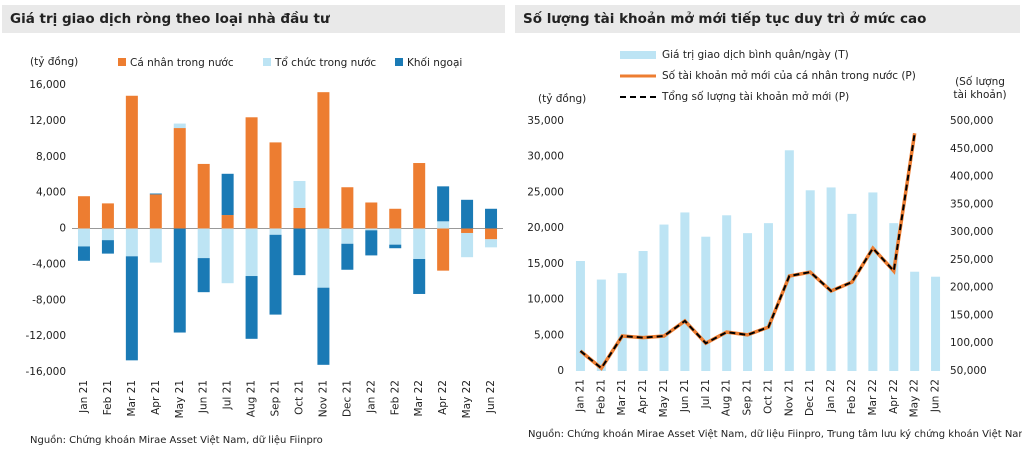 The width and height of the screenshot is (1022, 450). What do you see at coordinates (979, 95) in the screenshot?
I see `y2-axis-label: tài khoản)` at bounding box center [979, 95].